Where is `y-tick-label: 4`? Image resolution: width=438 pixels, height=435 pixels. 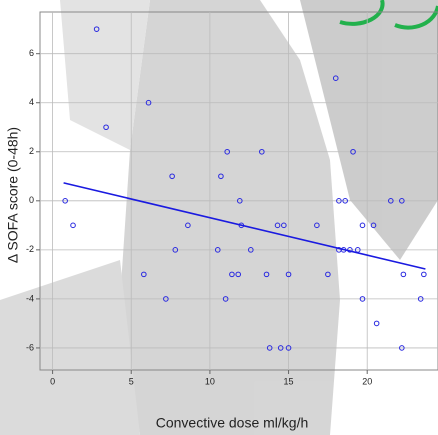 y-tick-label: 4 is located at coordinates (31, 102).